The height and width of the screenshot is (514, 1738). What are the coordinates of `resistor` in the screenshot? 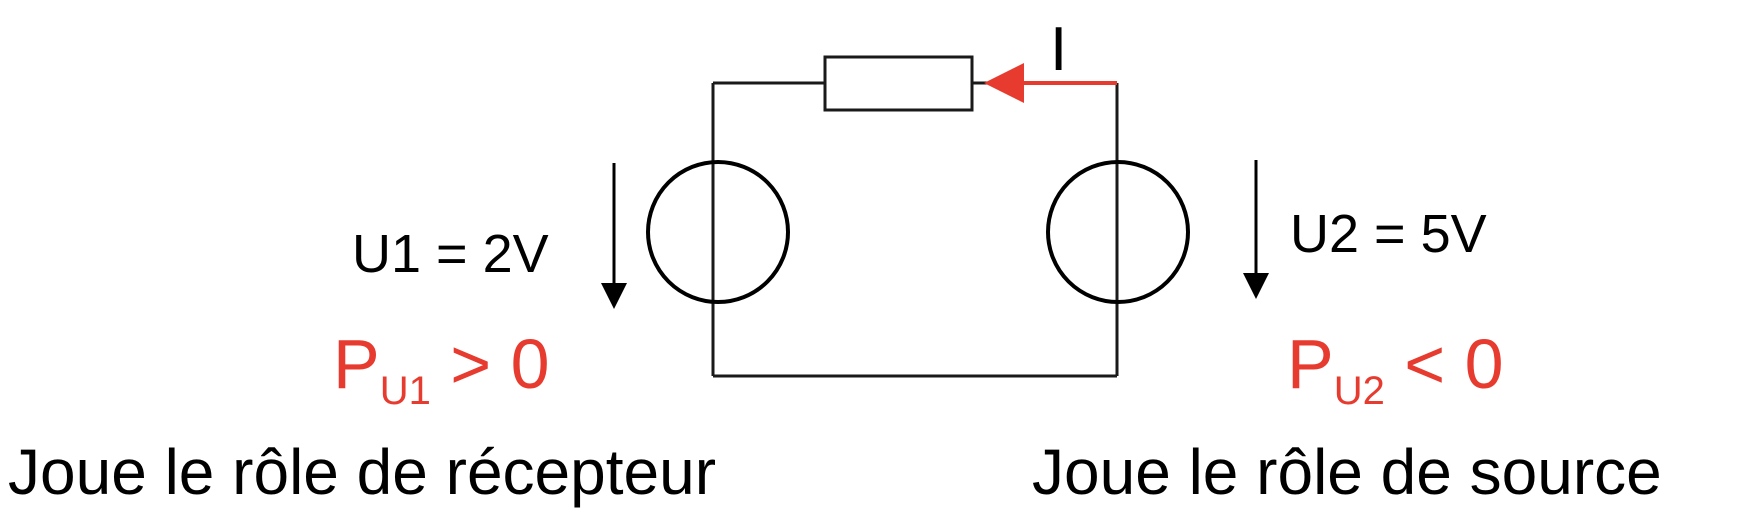 It's located at (898, 83).